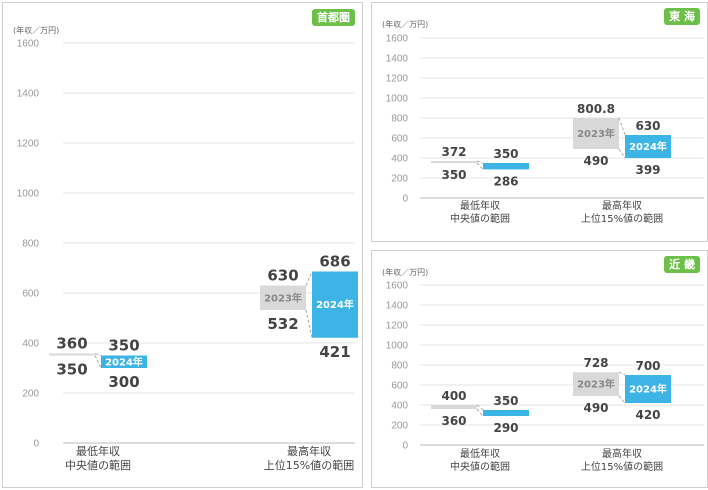  What do you see at coordinates (682, 264) in the screenshot?
I see `region-badge: 近 畿` at bounding box center [682, 264].